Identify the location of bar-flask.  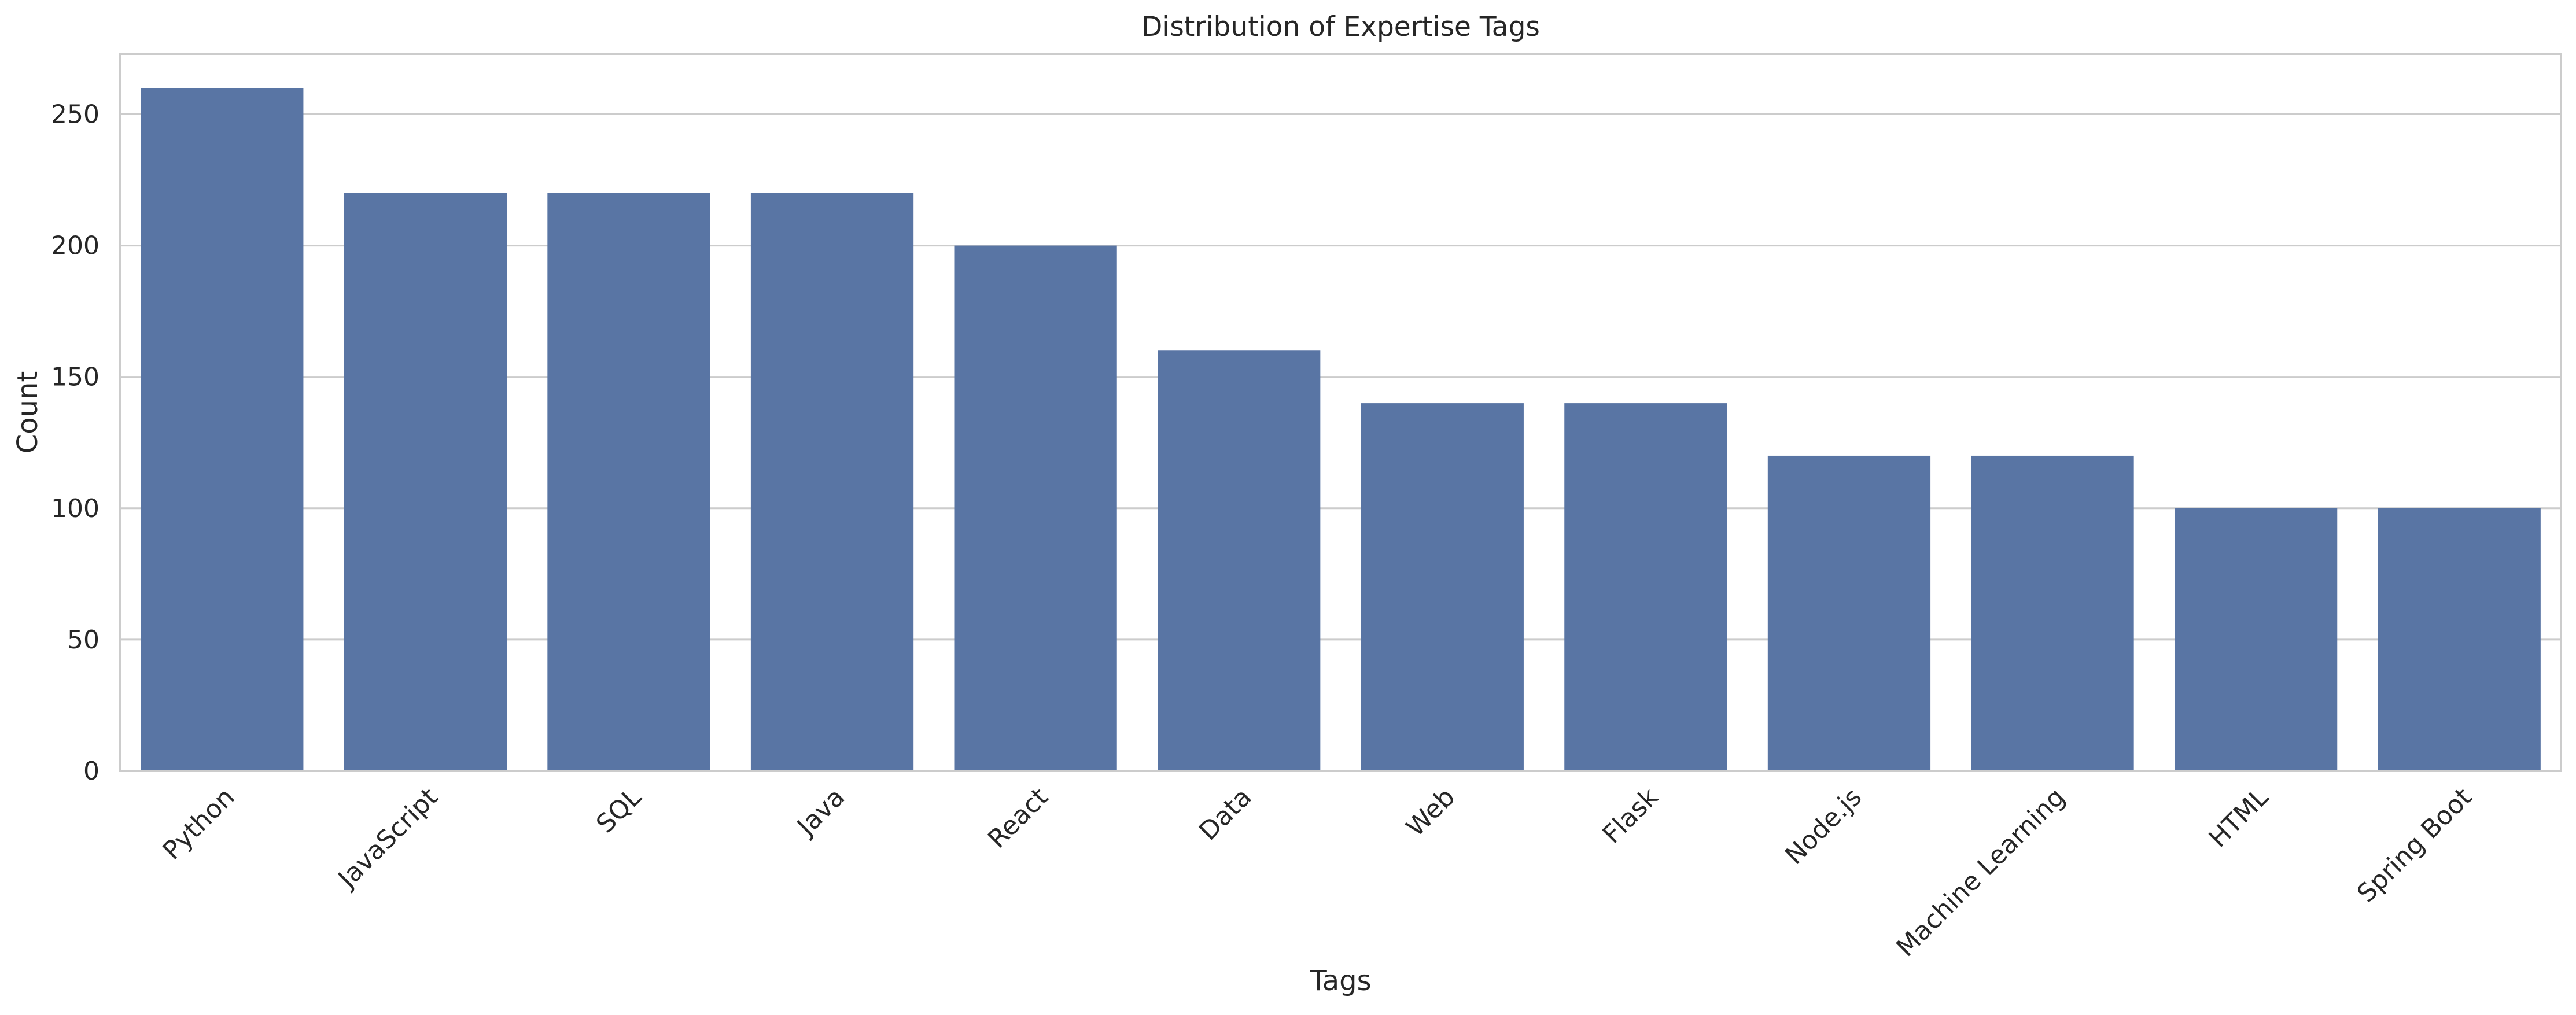
(1645, 587).